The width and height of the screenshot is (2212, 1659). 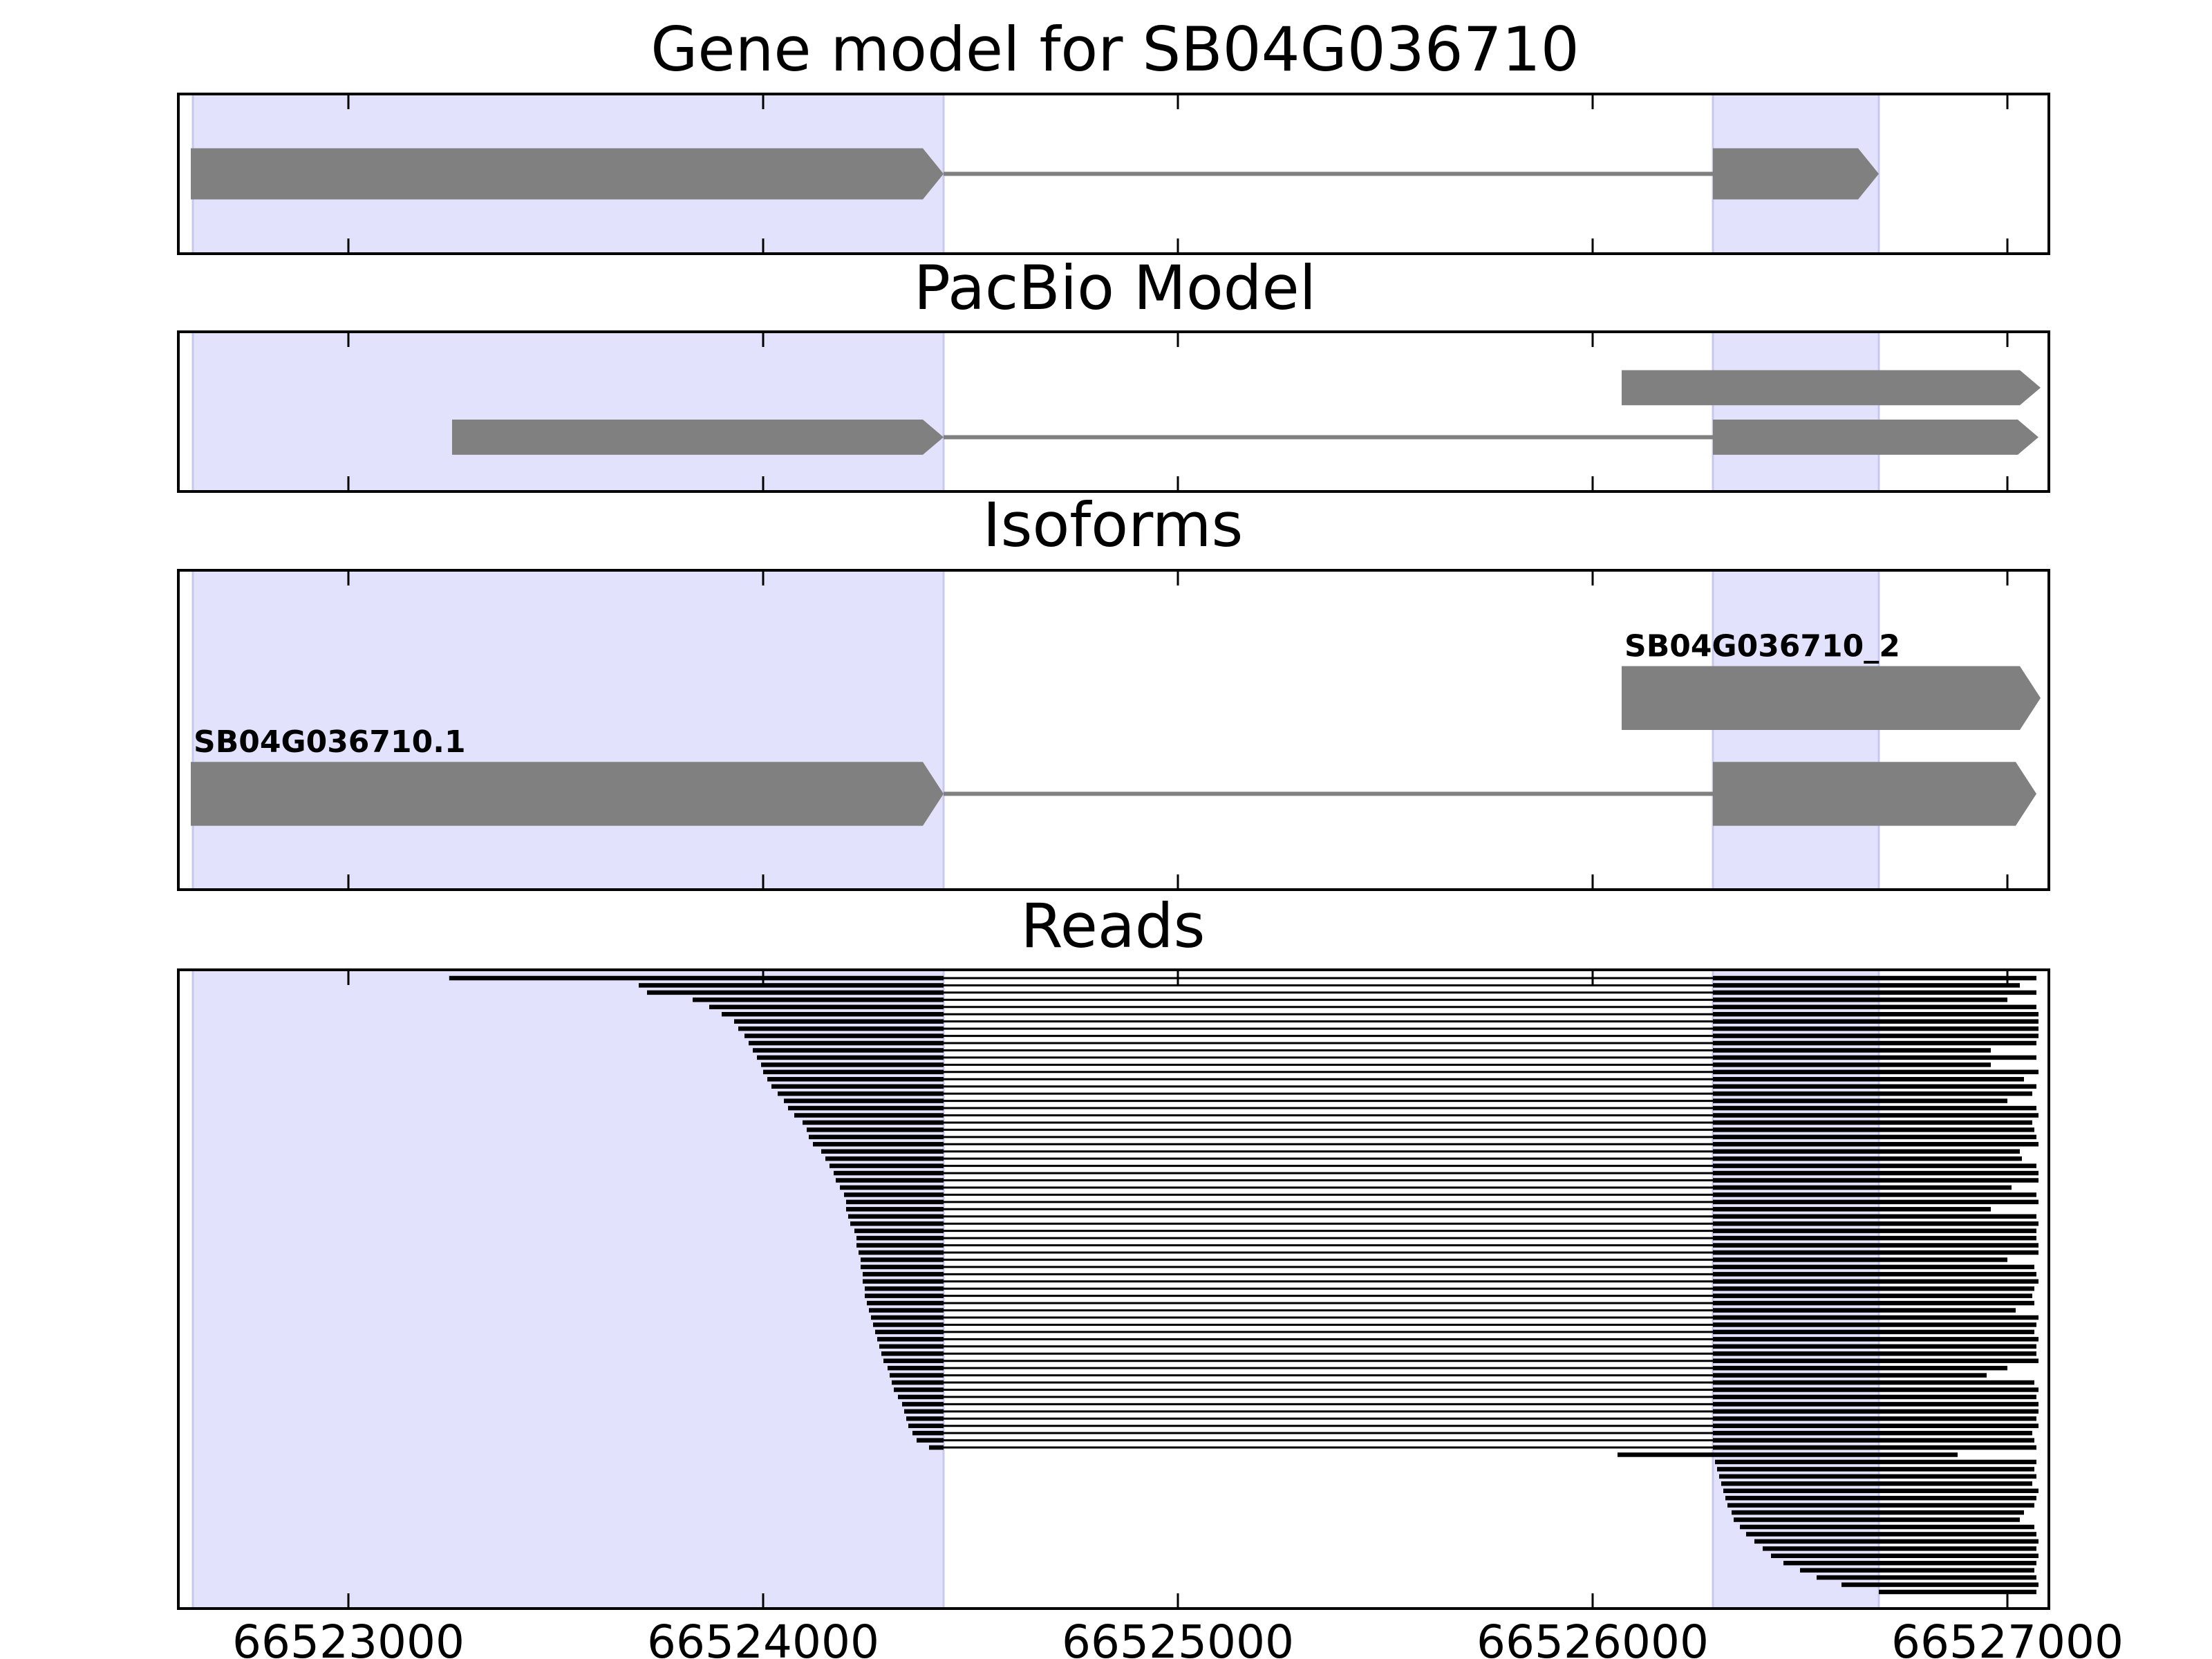 I want to click on isoform-label: SB04G036710_2, so click(x=1762, y=646).